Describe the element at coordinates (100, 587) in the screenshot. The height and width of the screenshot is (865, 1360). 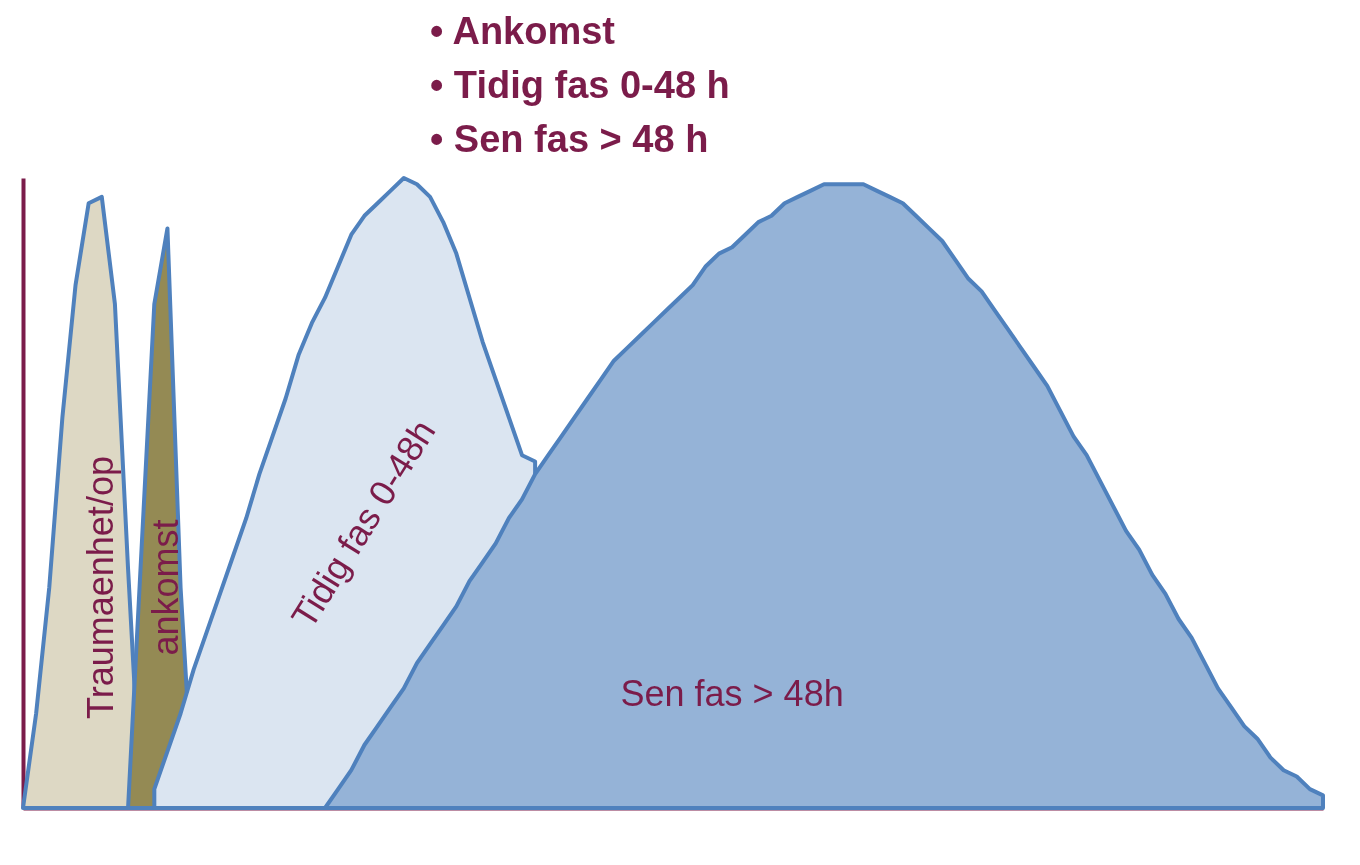
I see `series-label: Traumaenhet/op` at that location.